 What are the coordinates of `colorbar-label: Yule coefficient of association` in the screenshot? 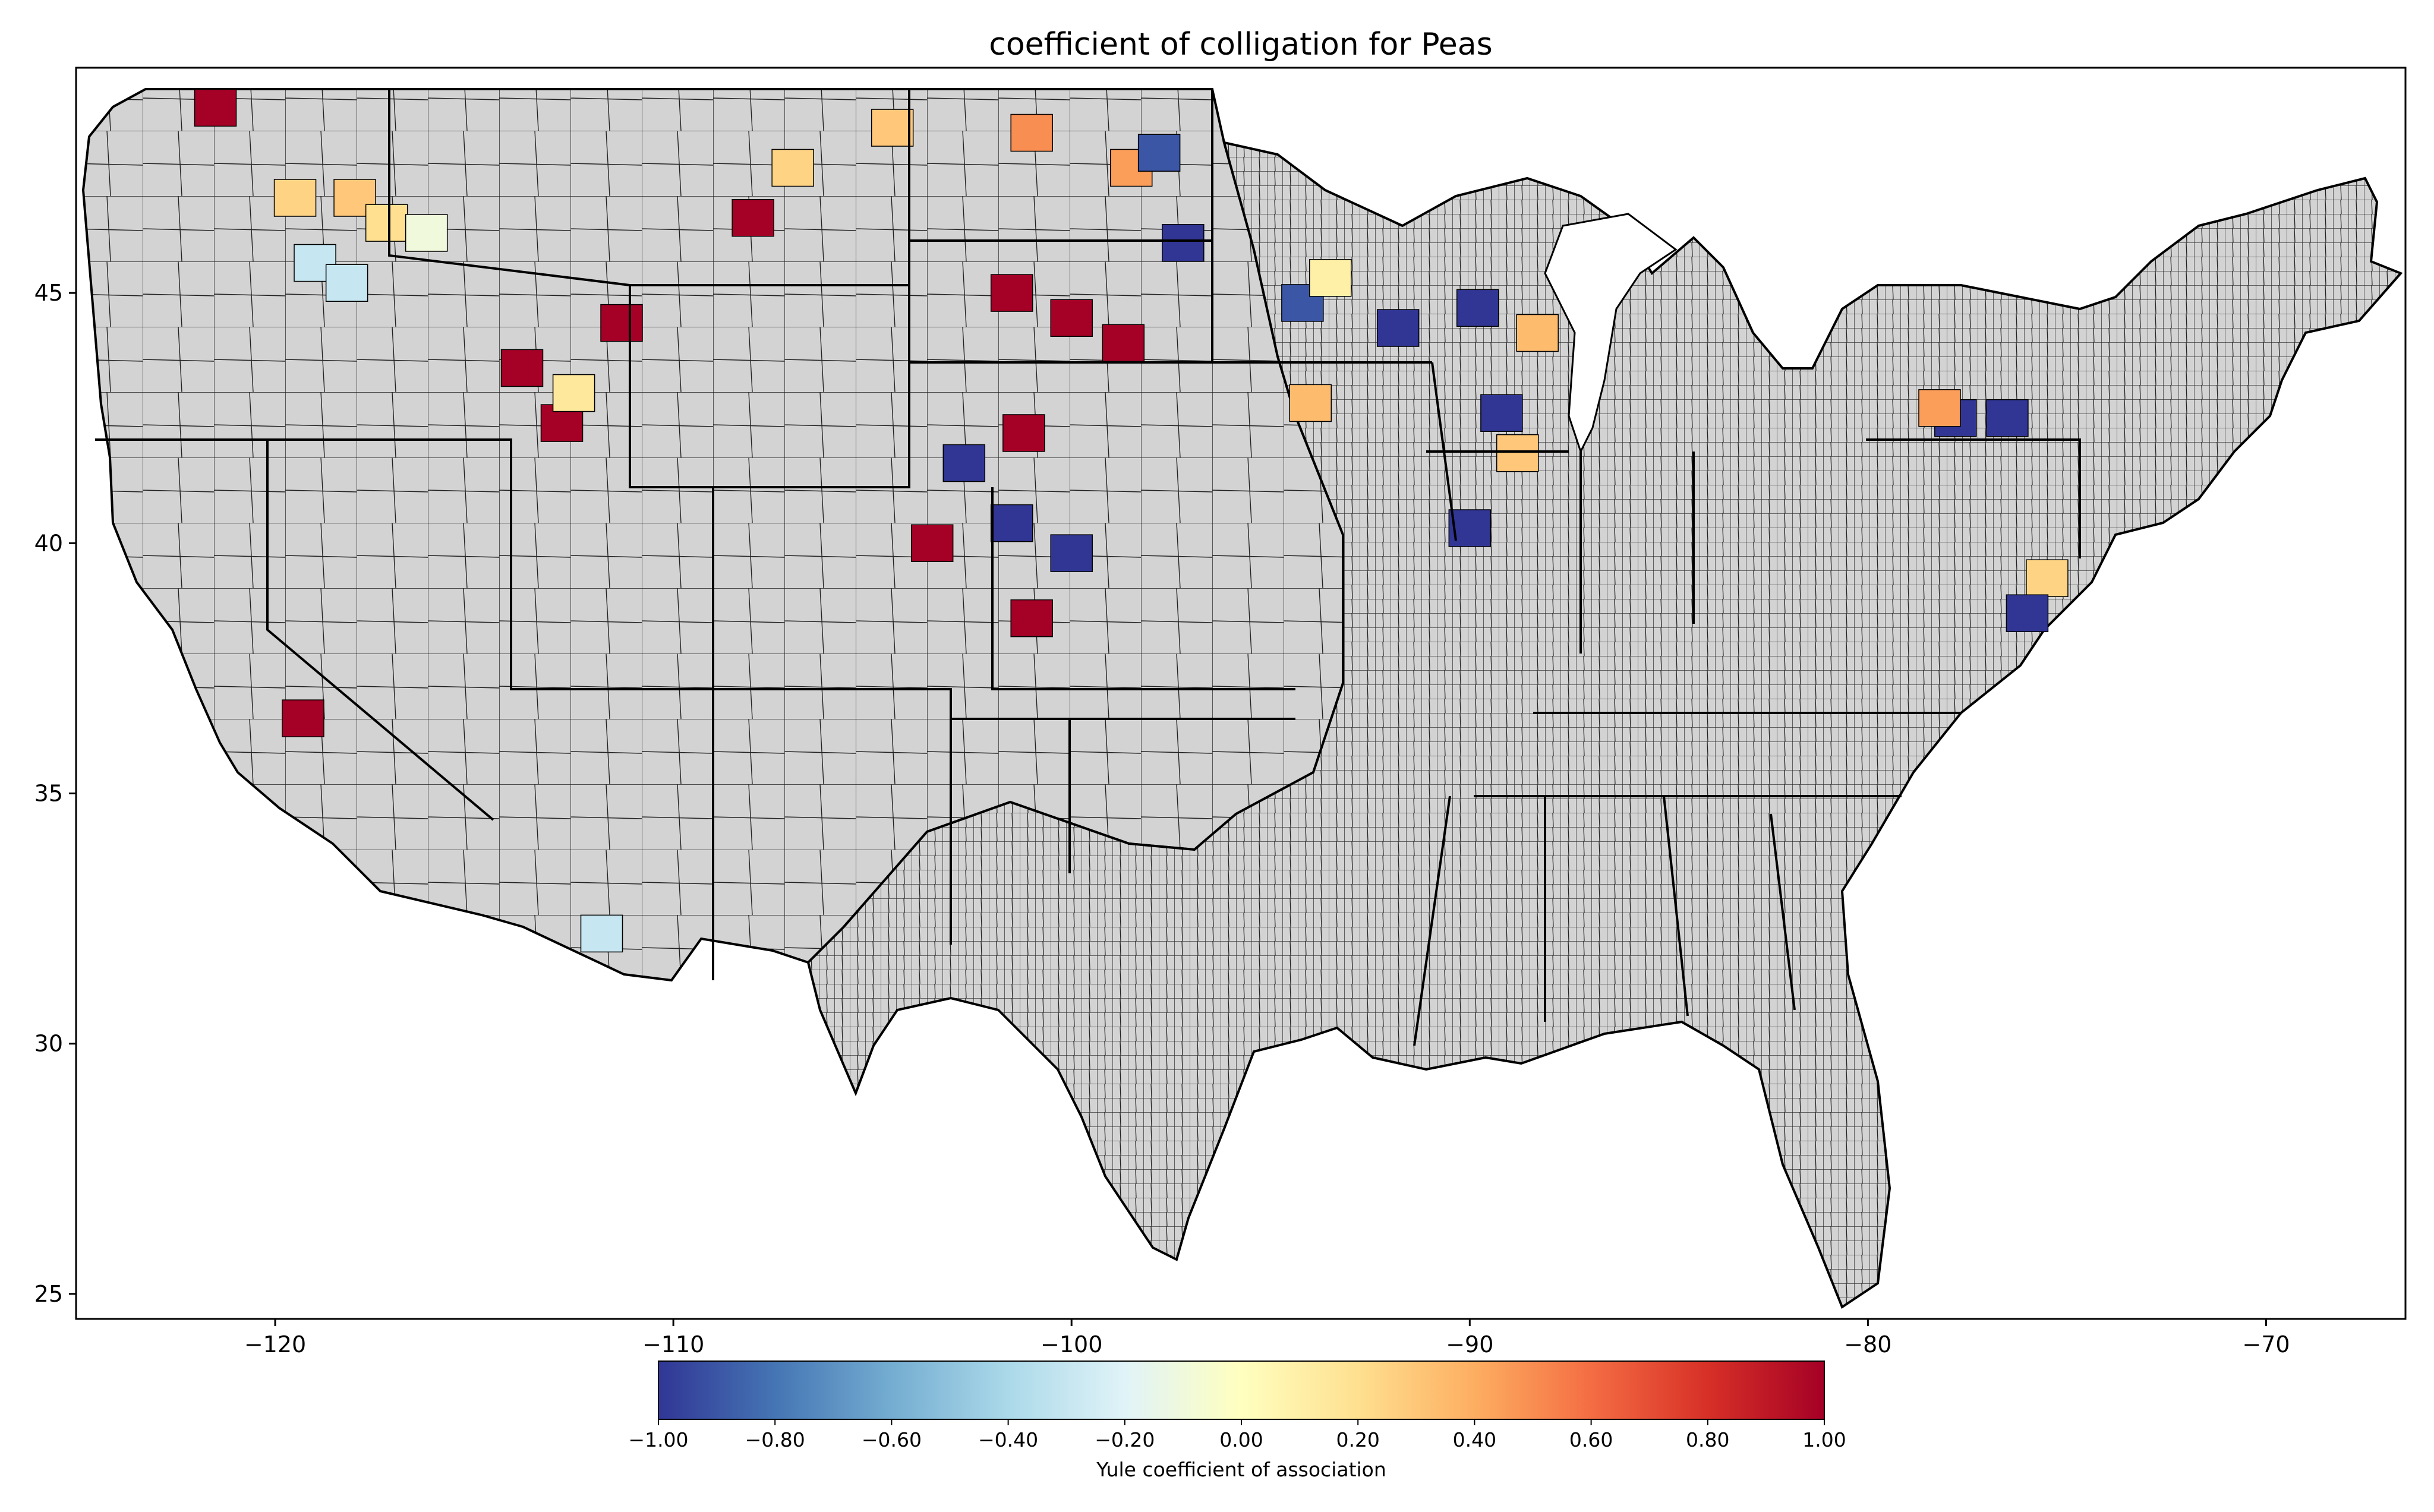 It's located at (1241, 1470).